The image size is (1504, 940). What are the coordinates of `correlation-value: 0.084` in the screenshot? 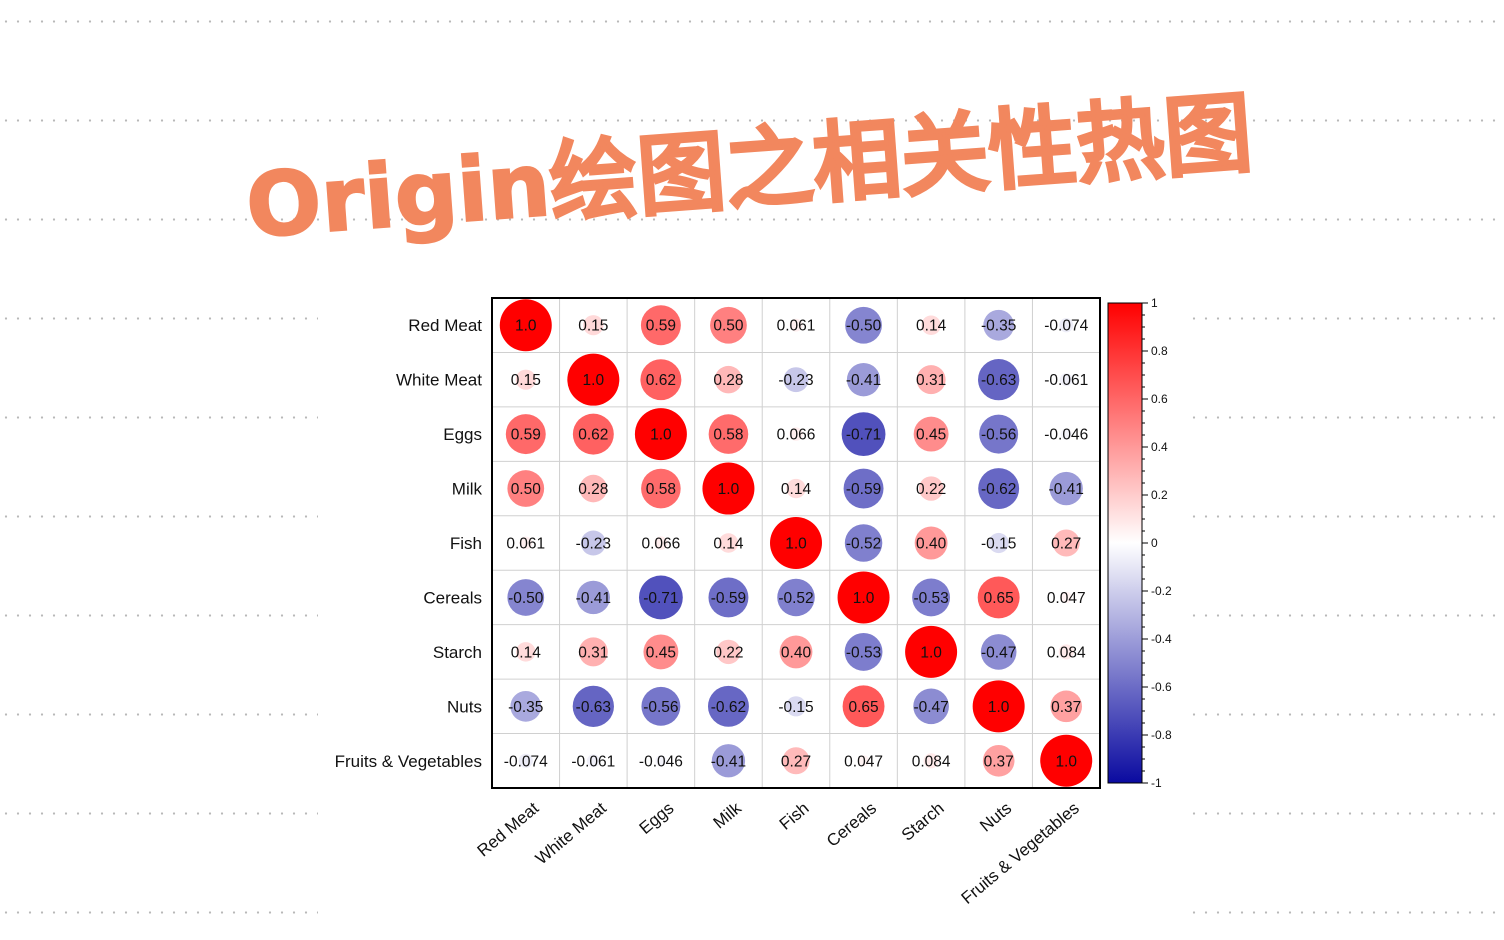 It's located at (1066, 652).